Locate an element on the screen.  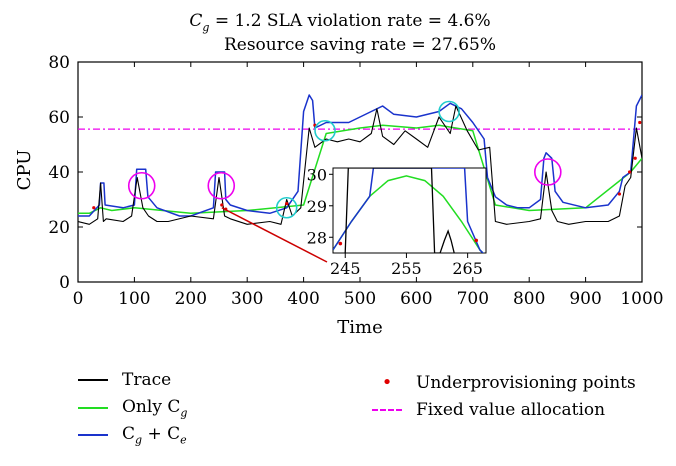
x-tick-label: 500 is located at coordinates (360, 299).